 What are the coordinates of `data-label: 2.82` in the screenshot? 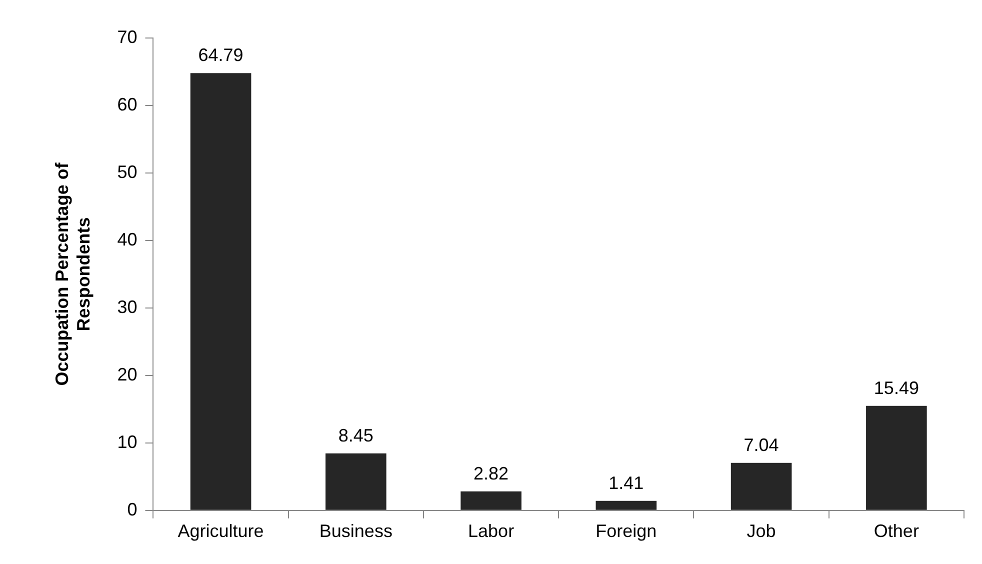 It's located at (491, 473).